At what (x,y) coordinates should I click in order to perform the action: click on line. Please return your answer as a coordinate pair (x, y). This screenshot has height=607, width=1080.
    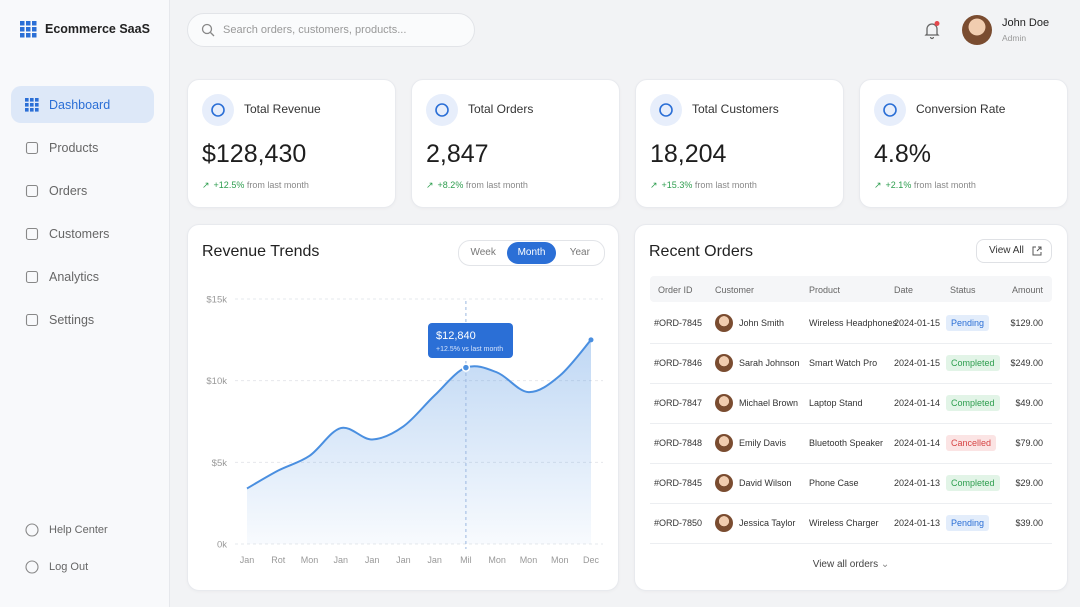
    Looking at the image, I should click on (419, 414).